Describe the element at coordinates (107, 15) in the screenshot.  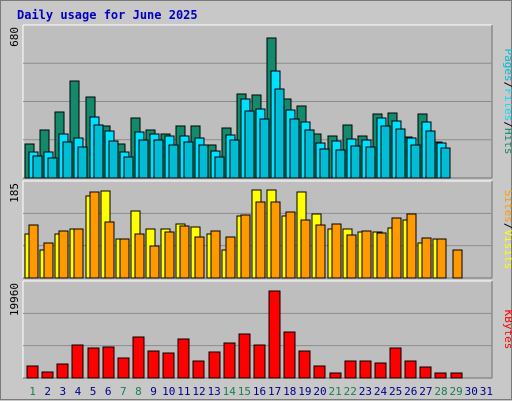
I see `chart-title: Daily usage for June 2025` at that location.